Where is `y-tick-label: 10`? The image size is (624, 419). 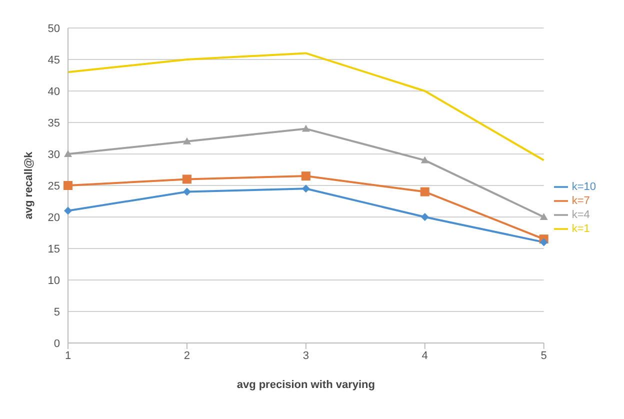 y-tick-label: 10 is located at coordinates (54, 280).